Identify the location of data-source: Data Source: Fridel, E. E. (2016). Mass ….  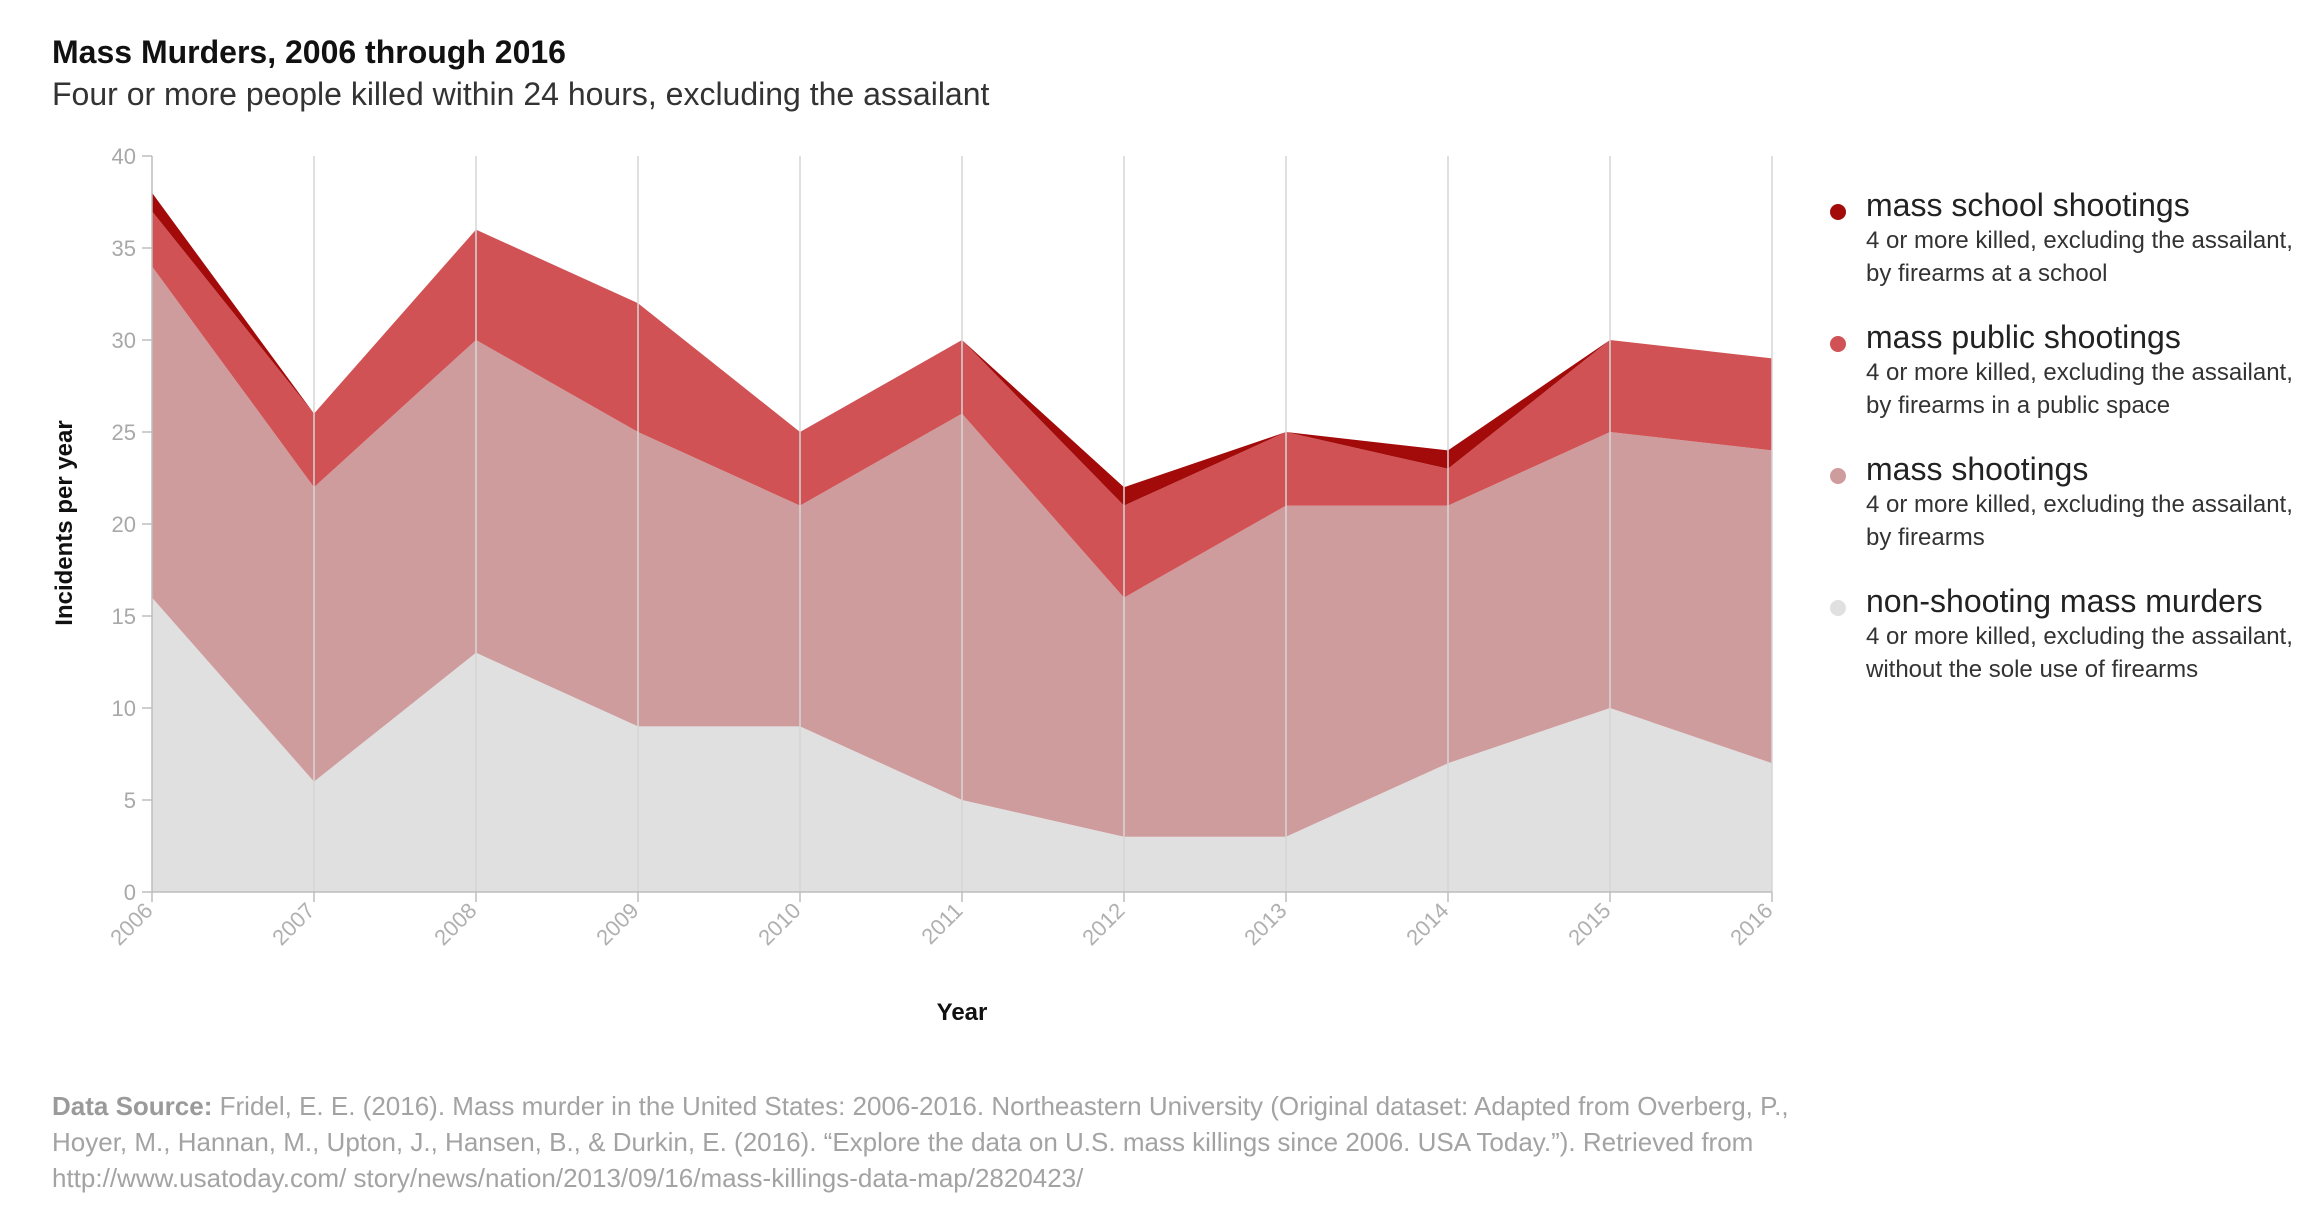
(952, 1142).